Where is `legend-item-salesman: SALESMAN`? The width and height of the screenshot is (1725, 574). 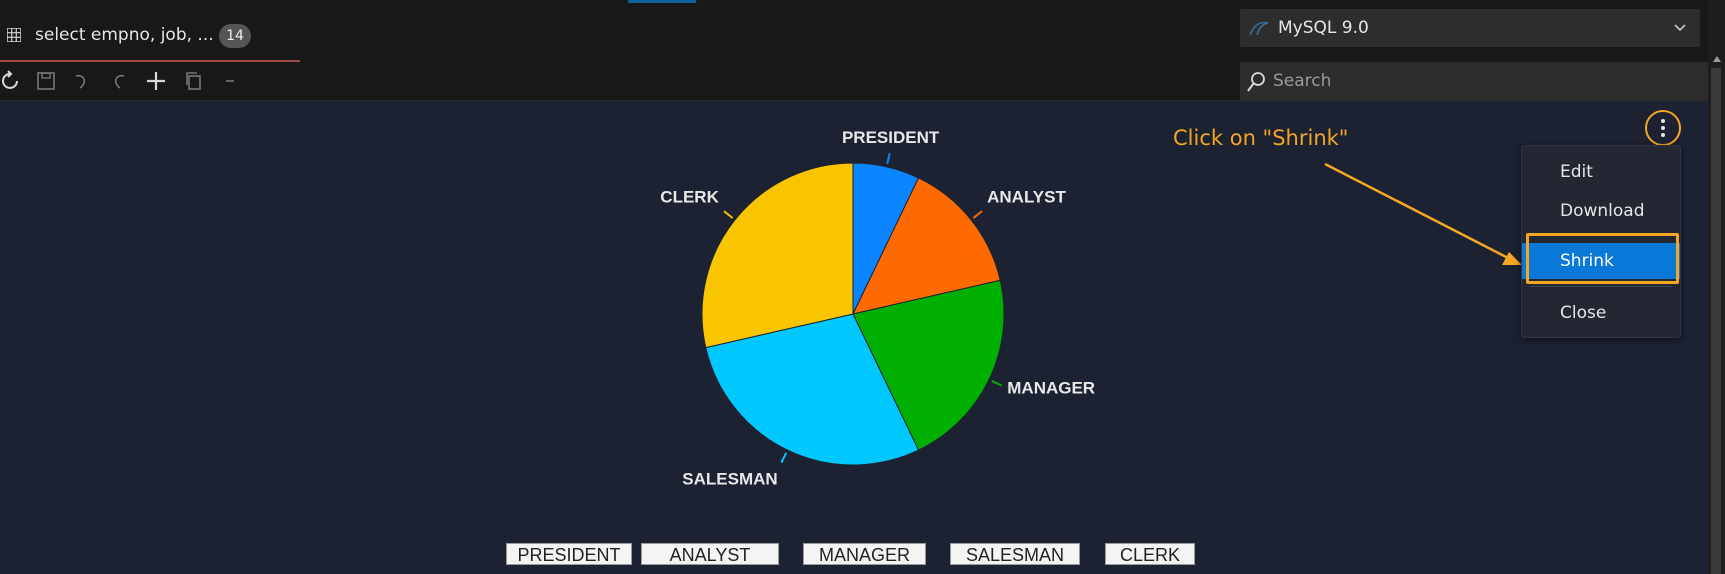 legend-item-salesman: SALESMAN is located at coordinates (1015, 554).